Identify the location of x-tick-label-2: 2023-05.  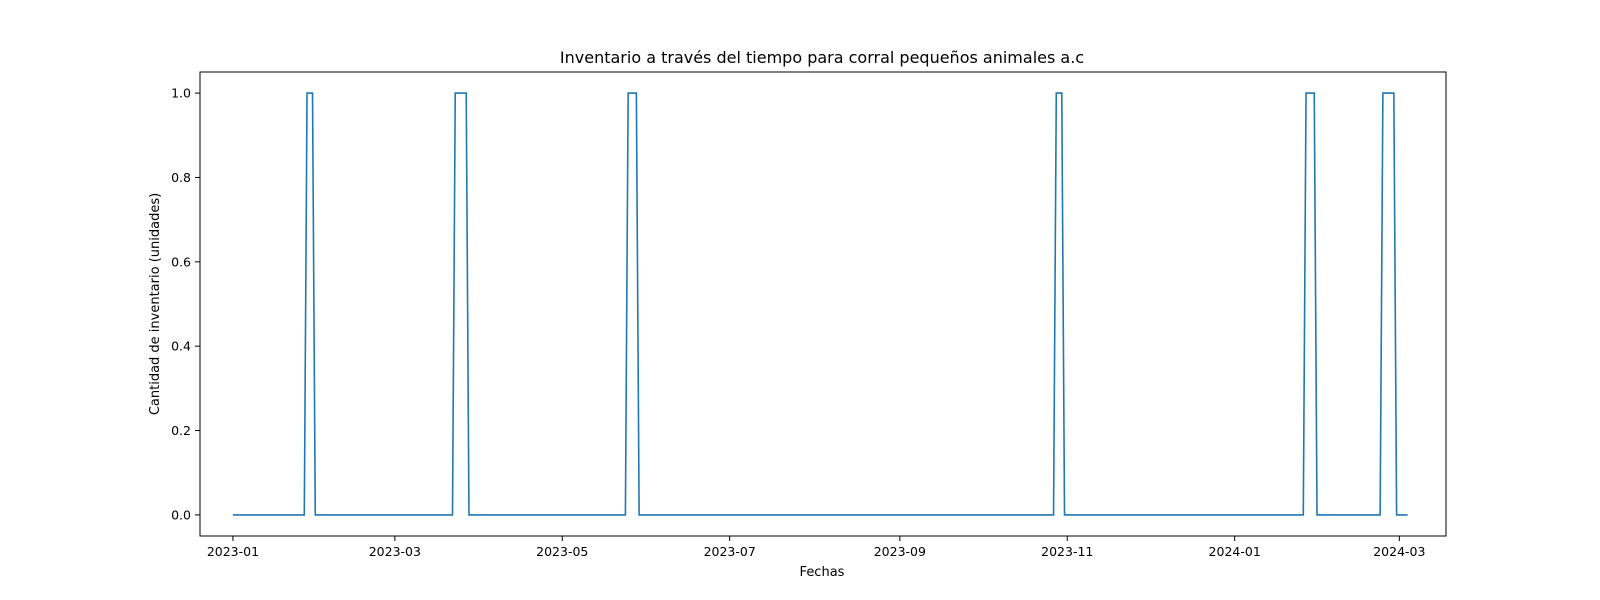
(562, 551).